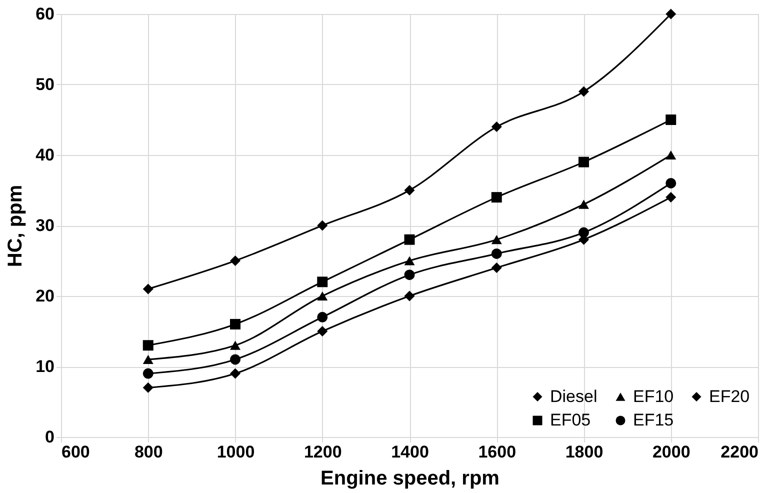 The image size is (764, 493). Describe the element at coordinates (584, 452) in the screenshot. I see `x-tick-label: 1800` at that location.